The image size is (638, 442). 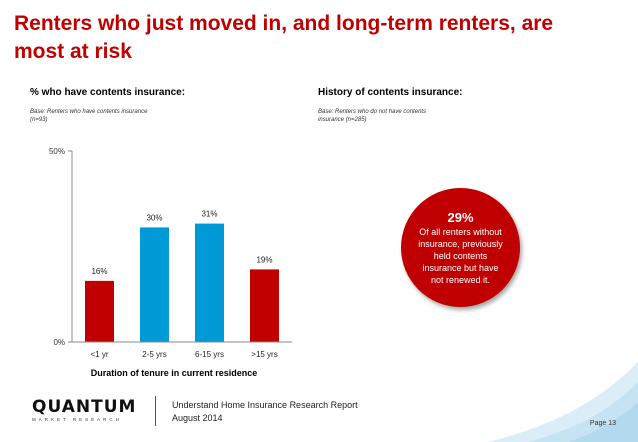 I want to click on bar-value-label: 30%, so click(x=154, y=217).